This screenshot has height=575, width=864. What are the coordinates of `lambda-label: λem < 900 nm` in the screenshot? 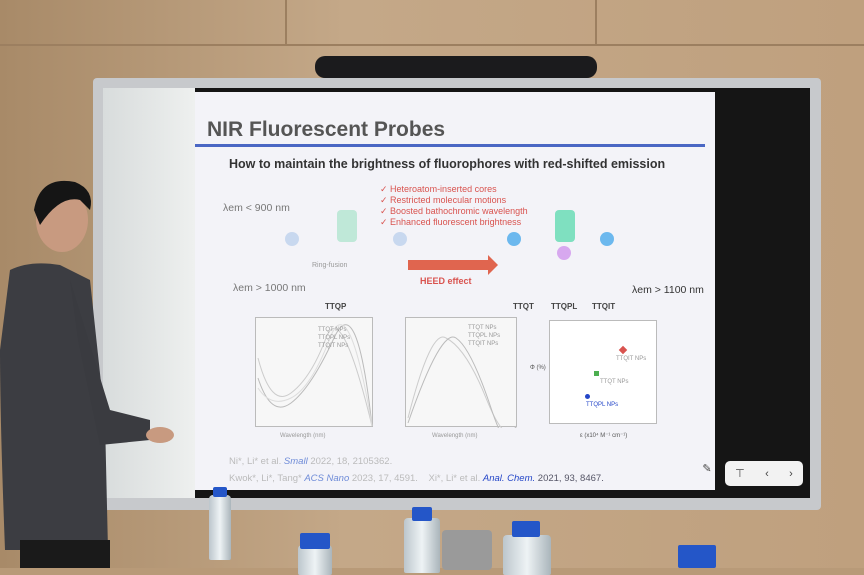 It's located at (256, 208).